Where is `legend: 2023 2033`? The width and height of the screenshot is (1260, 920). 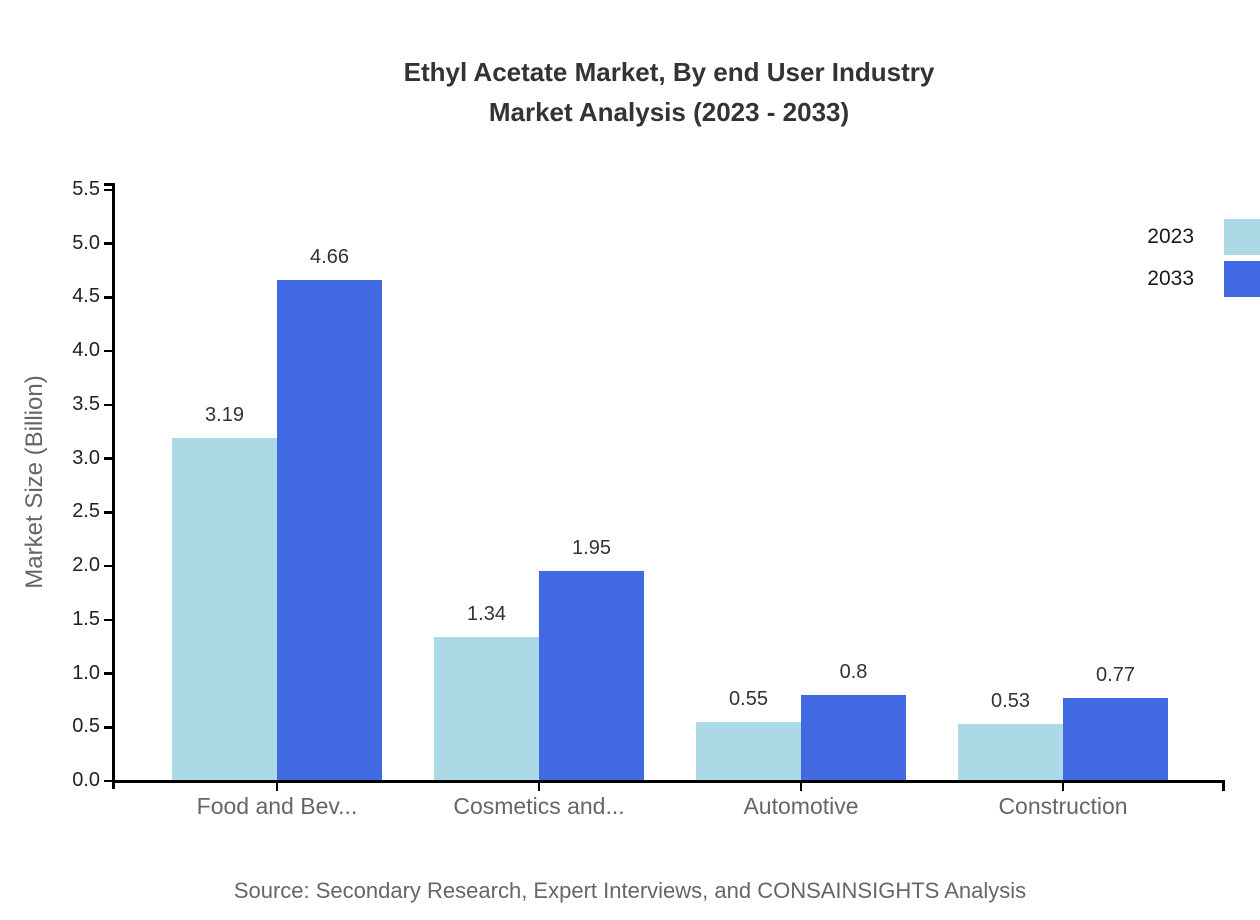 legend: 2023 2033 is located at coordinates (1203, 261).